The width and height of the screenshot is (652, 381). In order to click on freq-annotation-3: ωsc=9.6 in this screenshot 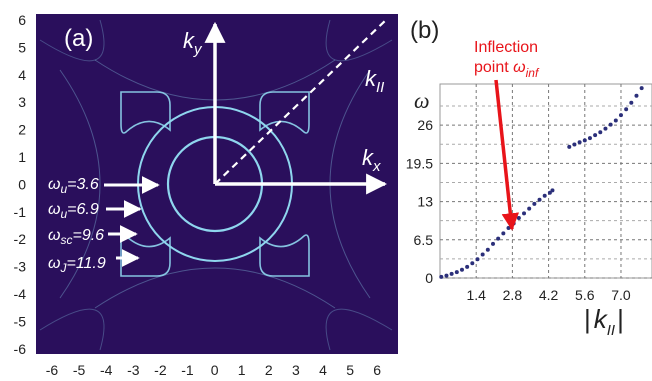, I will do `click(93, 236)`.